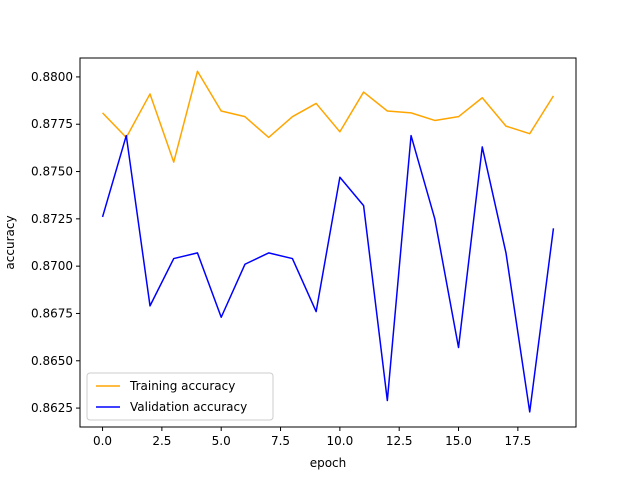  Describe the element at coordinates (312, 437) in the screenshot. I see `x-axis-ticks: 0.0 2.5 5.0 7.5 10.0 12.5 15.0 17.5` at that location.